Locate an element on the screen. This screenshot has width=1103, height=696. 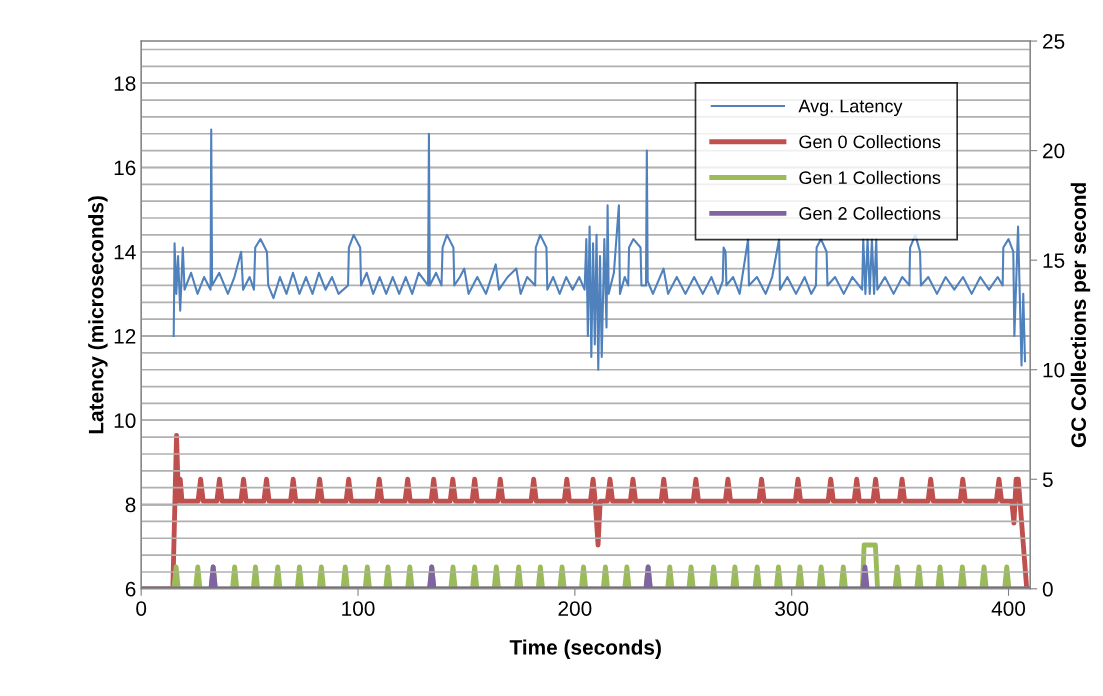
legend-label: Gen 1 Collections is located at coordinates (870, 177).